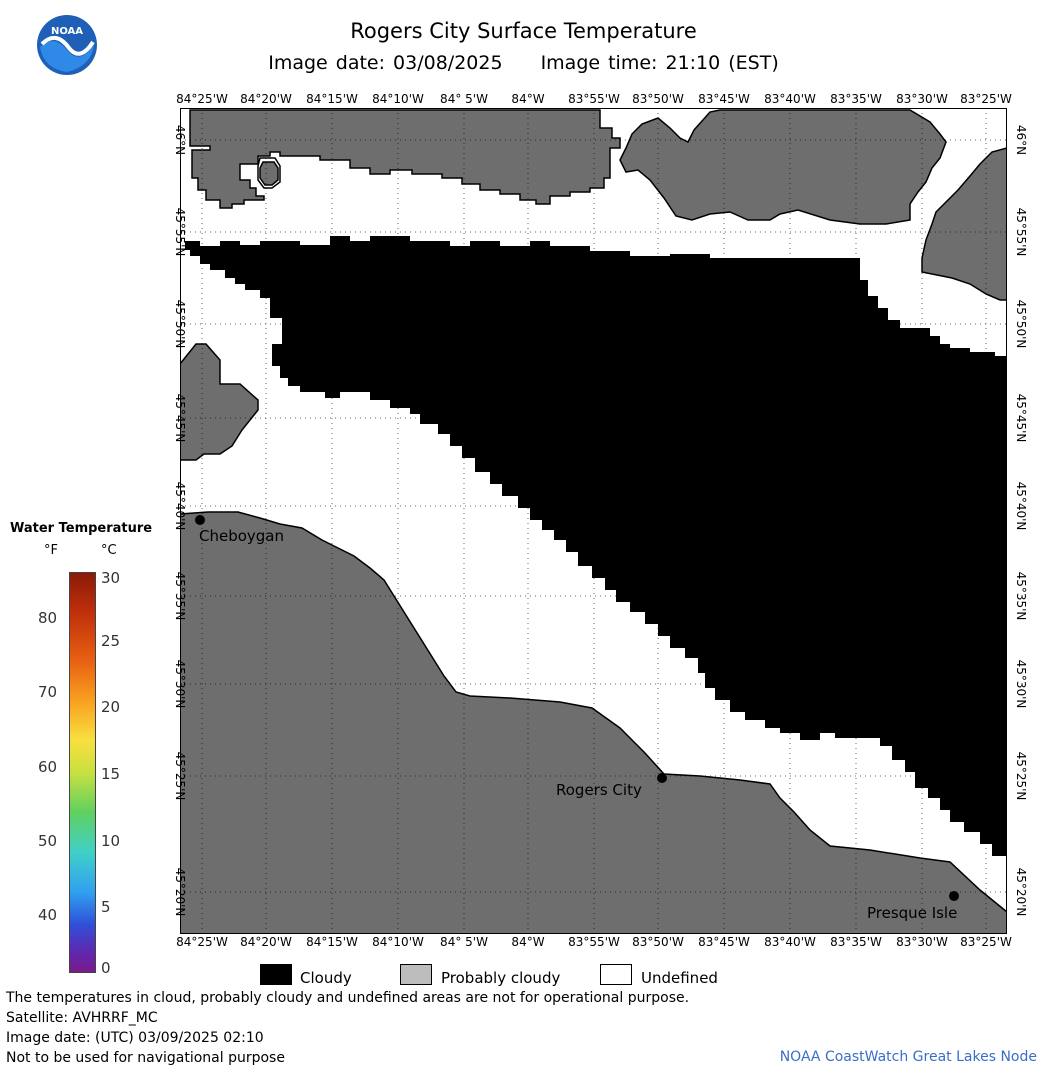  I want to click on lat-label-right-8: 45°20'N, so click(1021, 892).